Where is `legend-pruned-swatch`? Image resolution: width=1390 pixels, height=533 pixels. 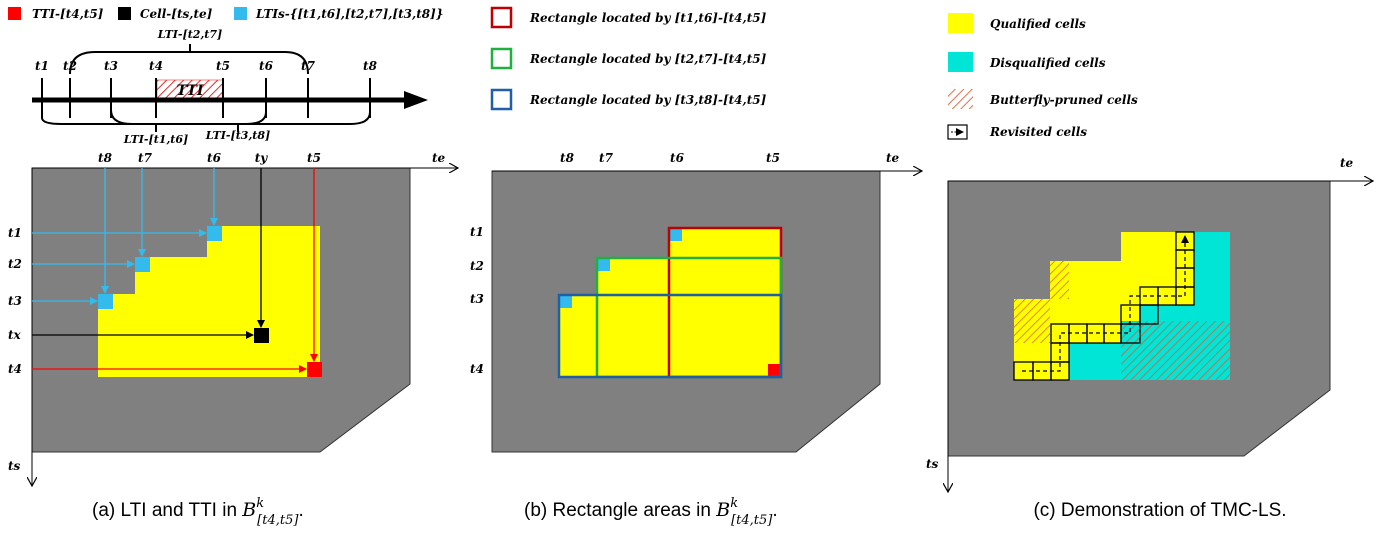 legend-pruned-swatch is located at coordinates (960, 99).